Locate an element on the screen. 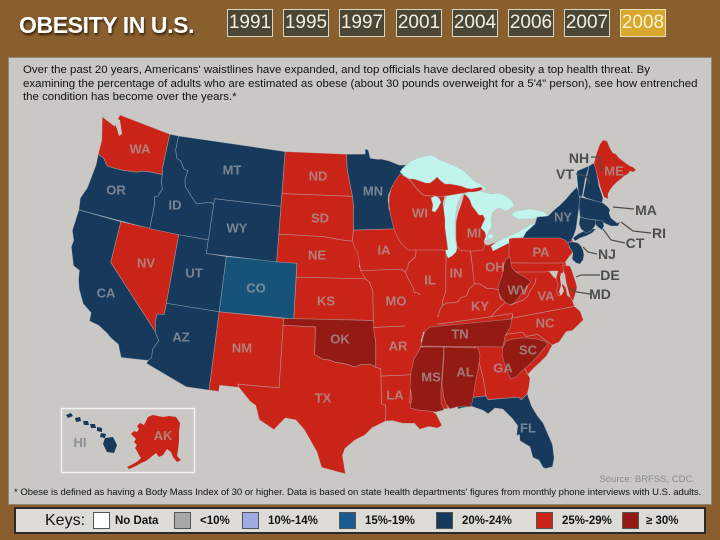 The height and width of the screenshot is (540, 720). svg-text: MT is located at coordinates (232, 170).